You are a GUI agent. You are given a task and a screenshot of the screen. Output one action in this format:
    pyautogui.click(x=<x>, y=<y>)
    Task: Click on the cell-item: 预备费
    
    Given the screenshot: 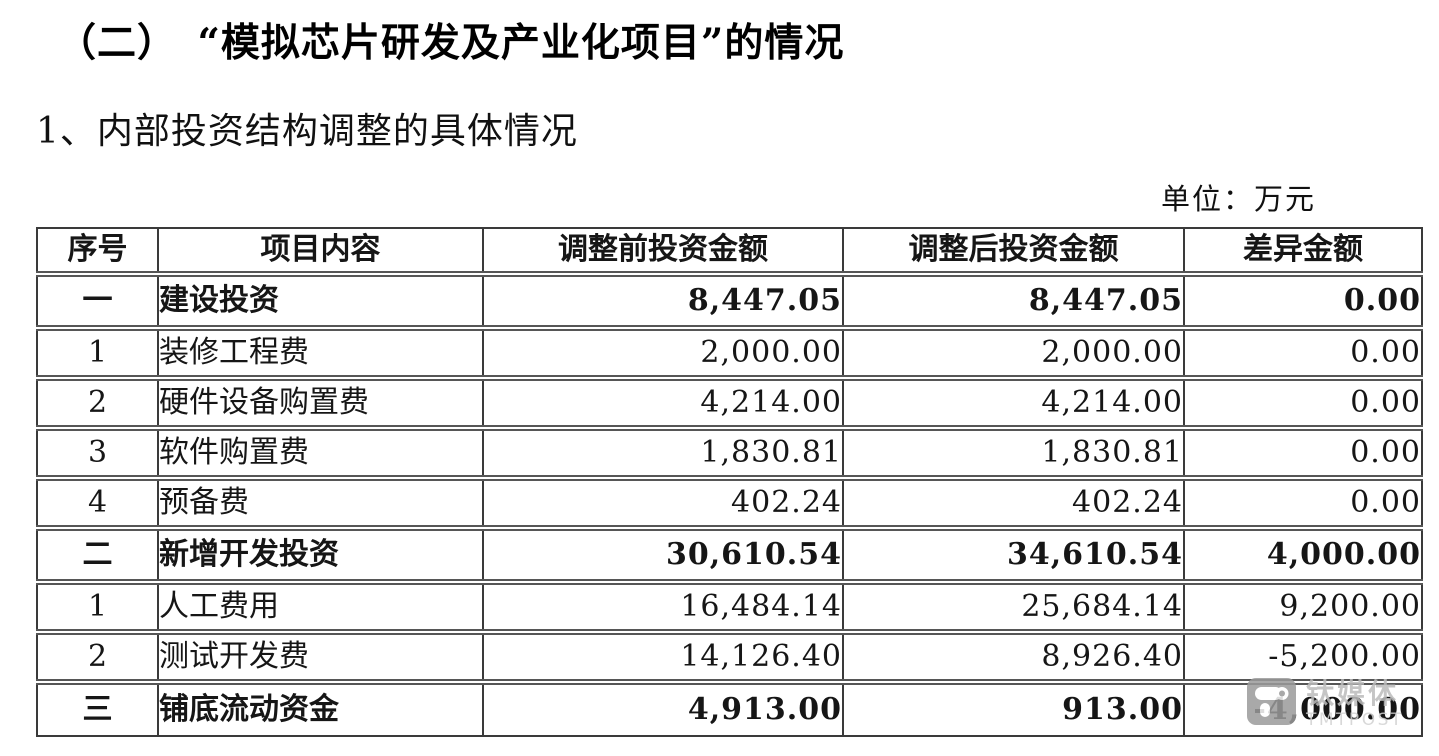 What is the action you would take?
    pyautogui.click(x=320, y=502)
    